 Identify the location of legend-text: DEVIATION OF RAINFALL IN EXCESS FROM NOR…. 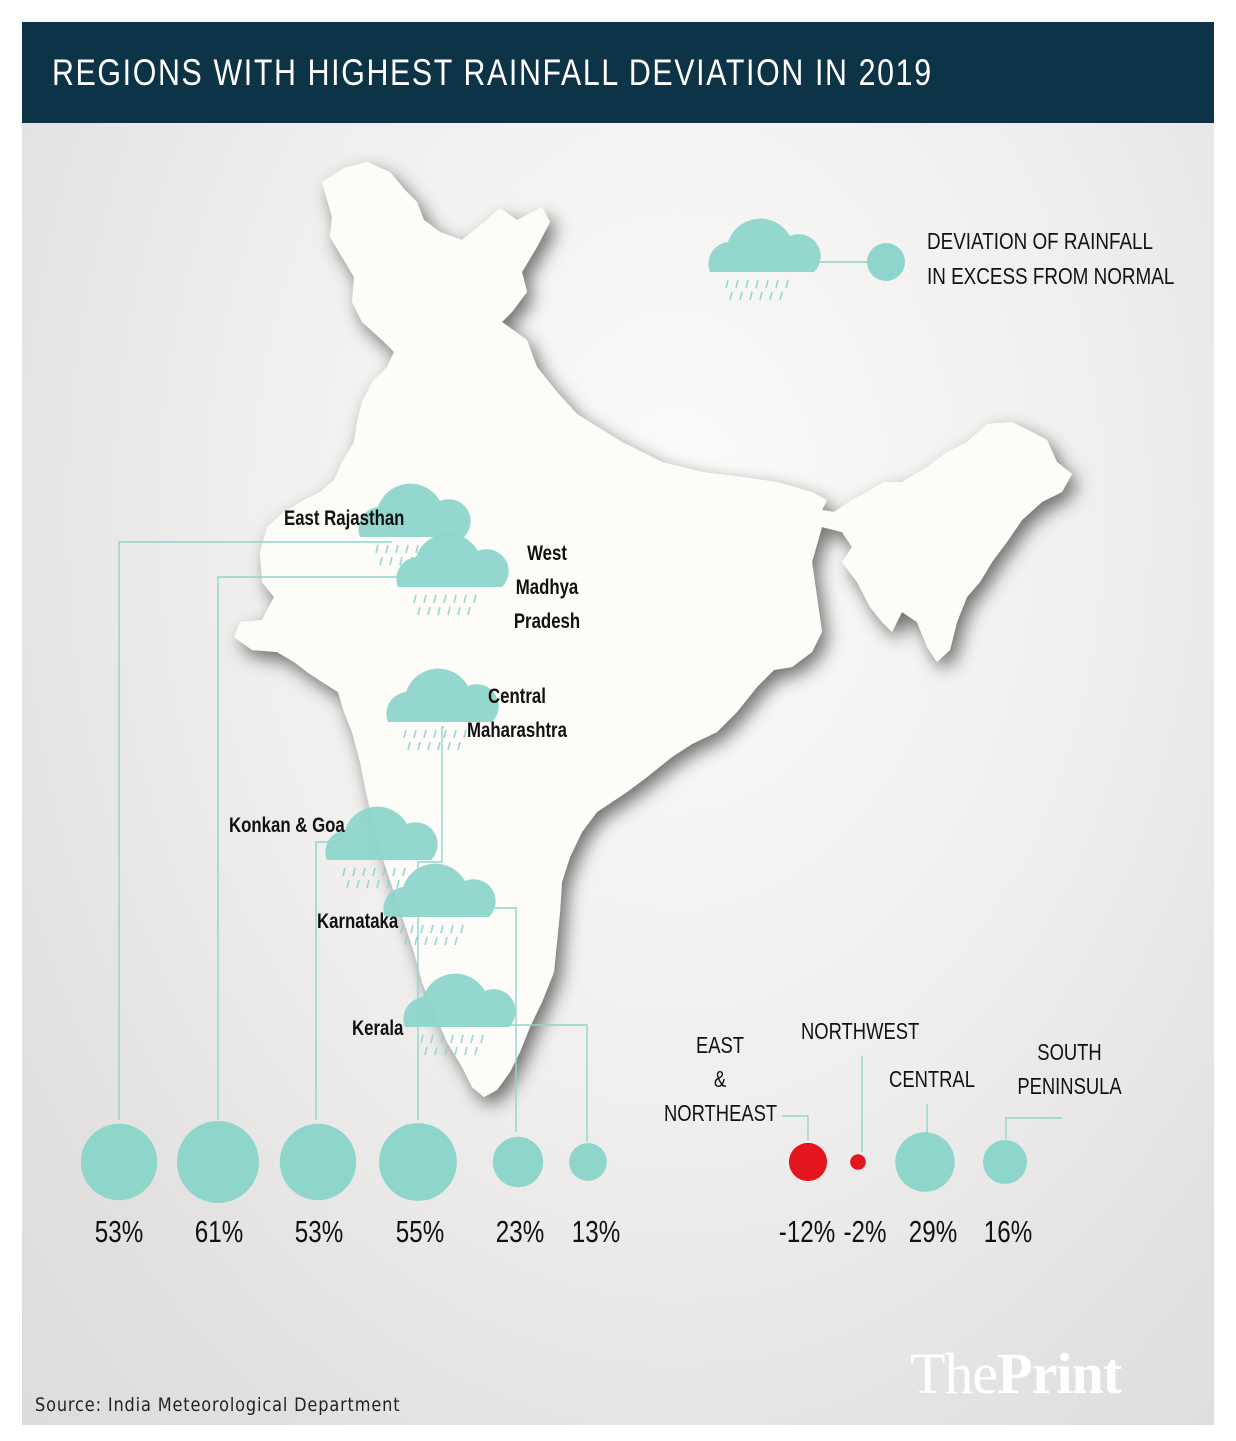
(1050, 259).